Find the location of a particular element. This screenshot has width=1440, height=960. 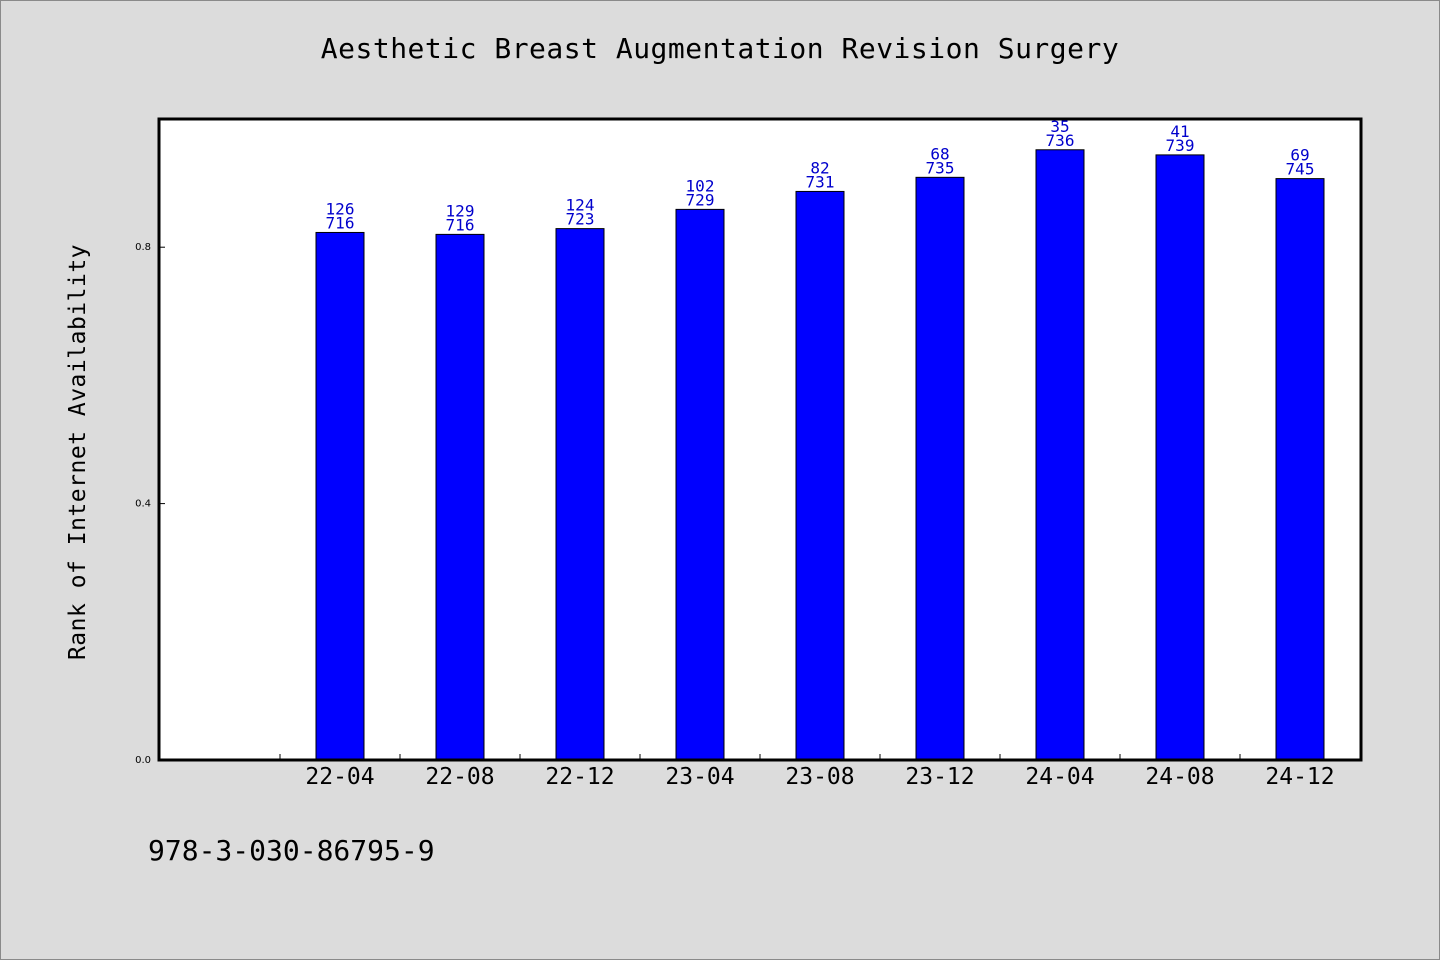

data-label-top-22-08: 129 is located at coordinates (460, 210).